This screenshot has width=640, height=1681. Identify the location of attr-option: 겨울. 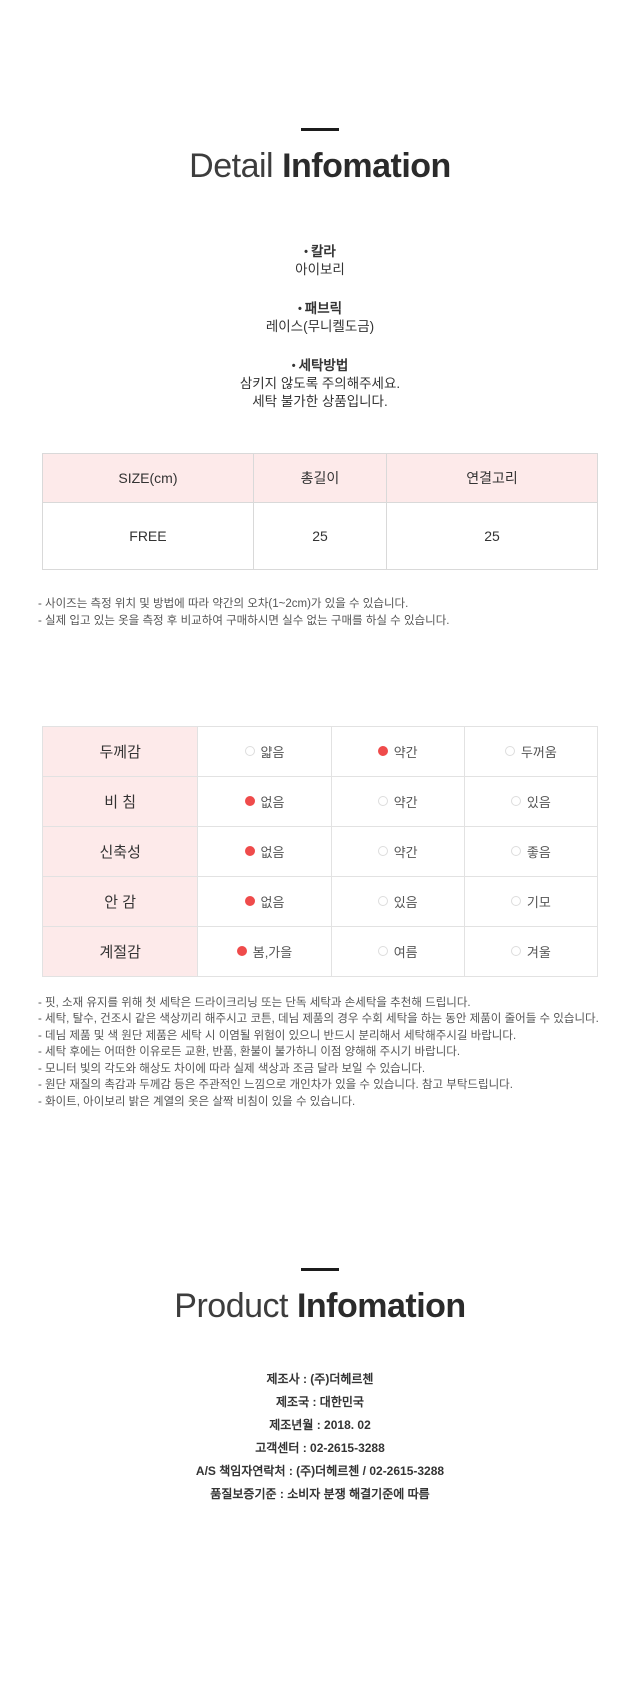
(530, 951).